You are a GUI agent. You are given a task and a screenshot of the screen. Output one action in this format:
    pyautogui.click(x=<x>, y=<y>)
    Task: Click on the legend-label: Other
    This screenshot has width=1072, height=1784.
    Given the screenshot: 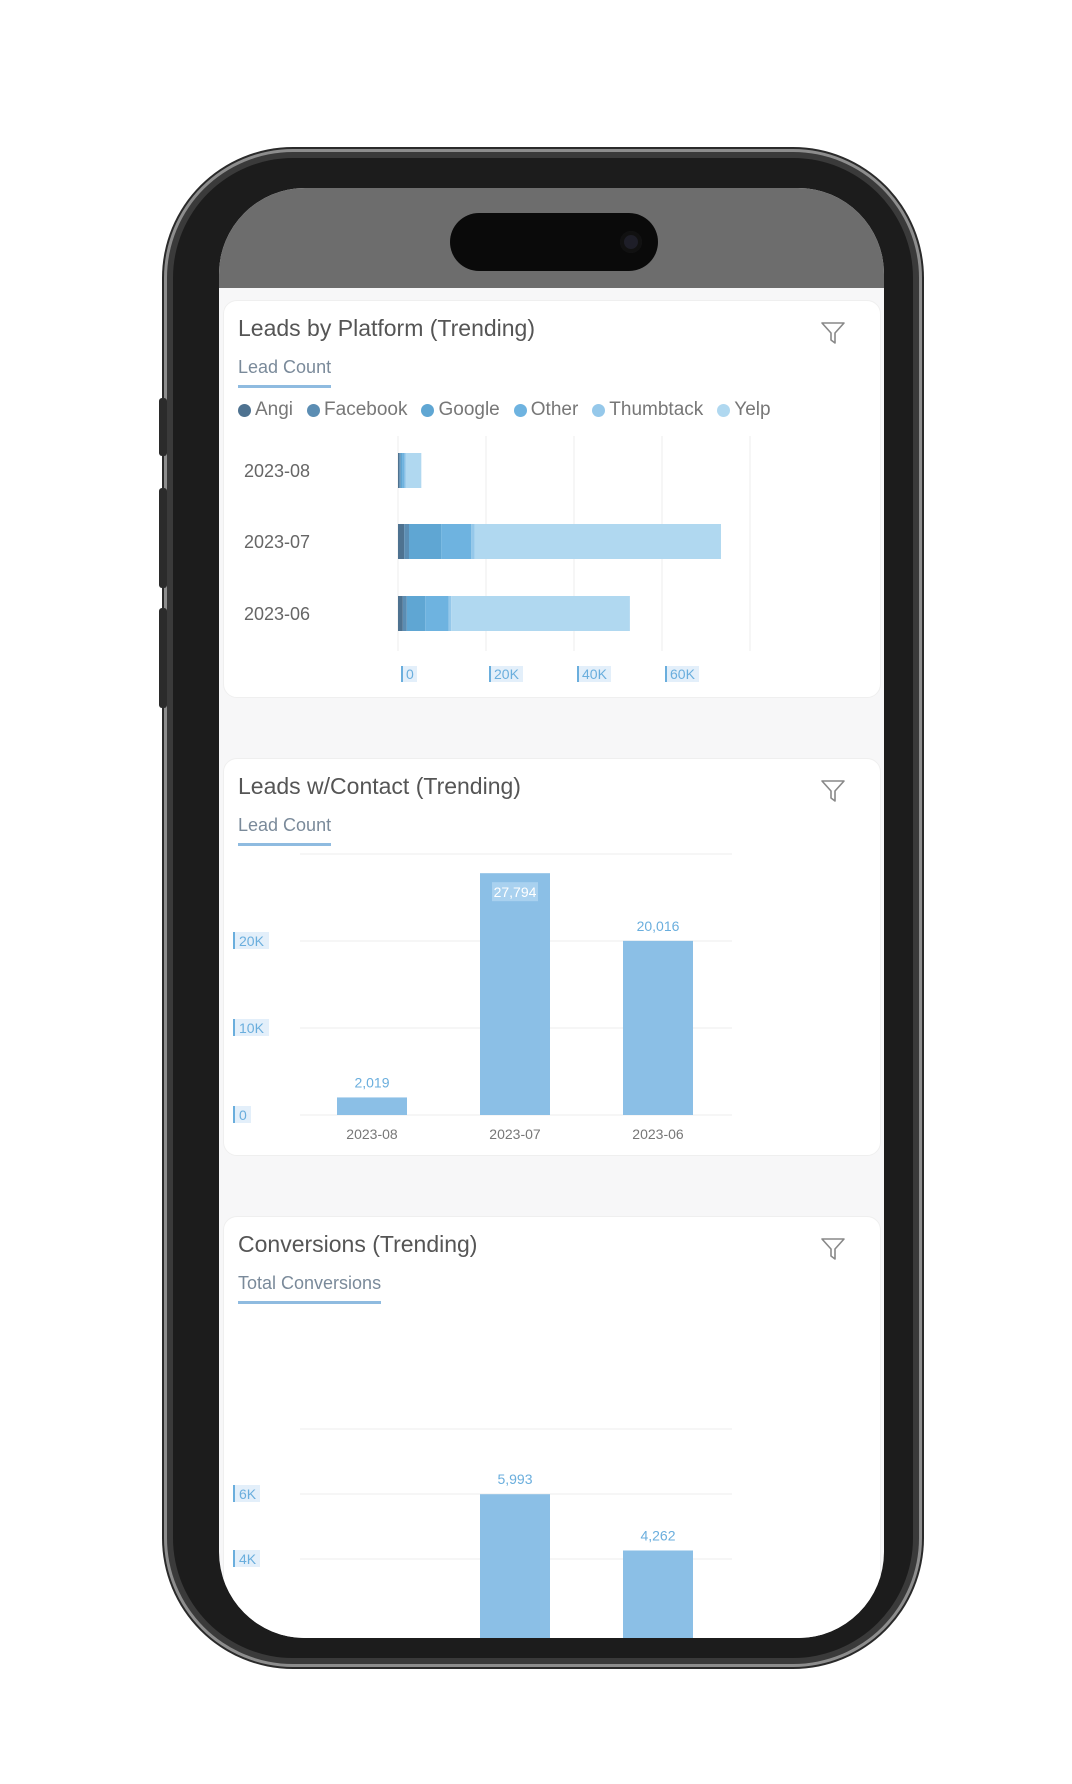 What is the action you would take?
    pyautogui.click(x=554, y=409)
    